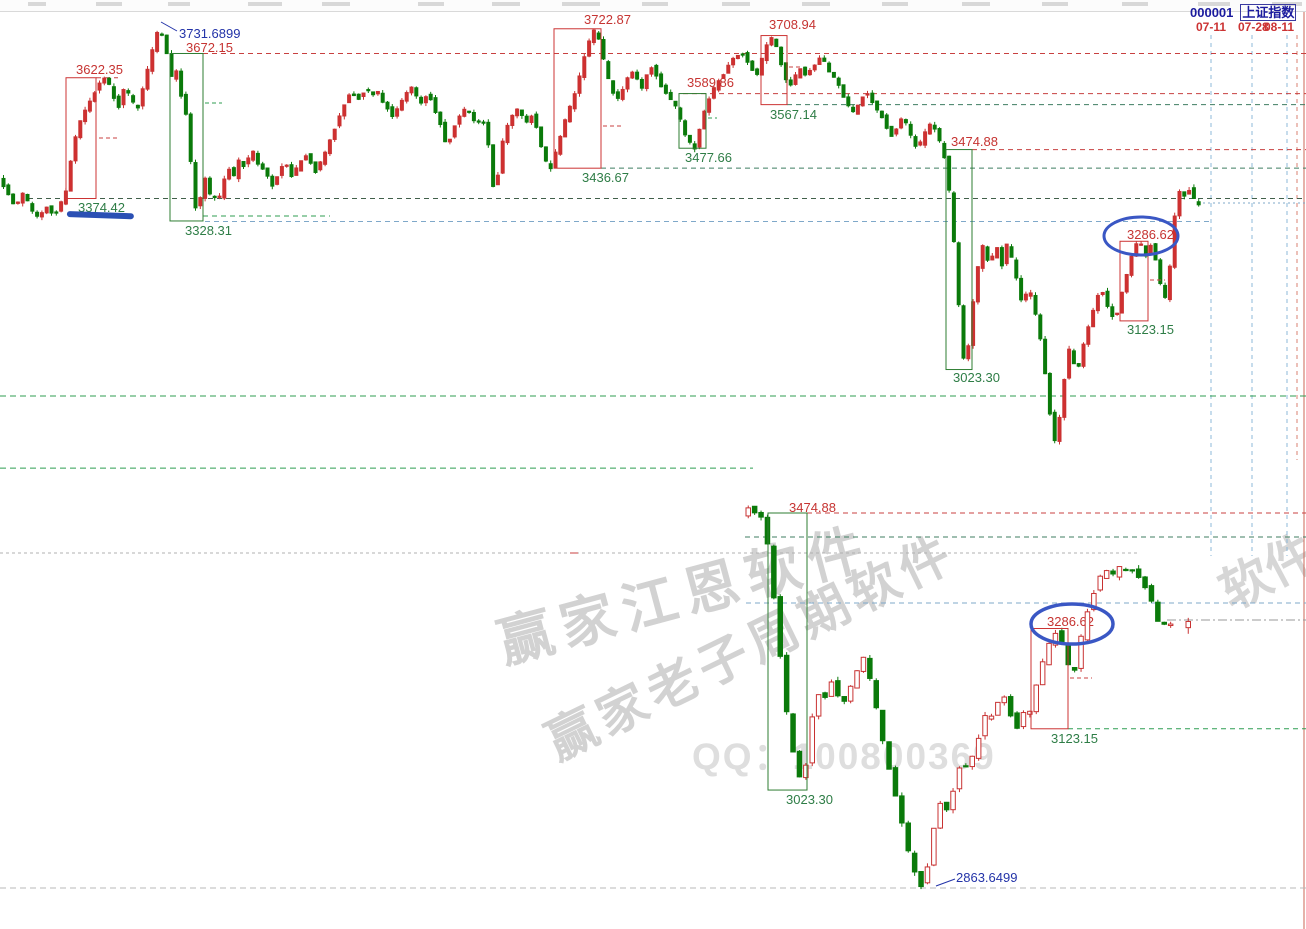 This screenshot has height=929, width=1306. Describe the element at coordinates (100, 215) in the screenshot. I see `highlight-marker` at that location.